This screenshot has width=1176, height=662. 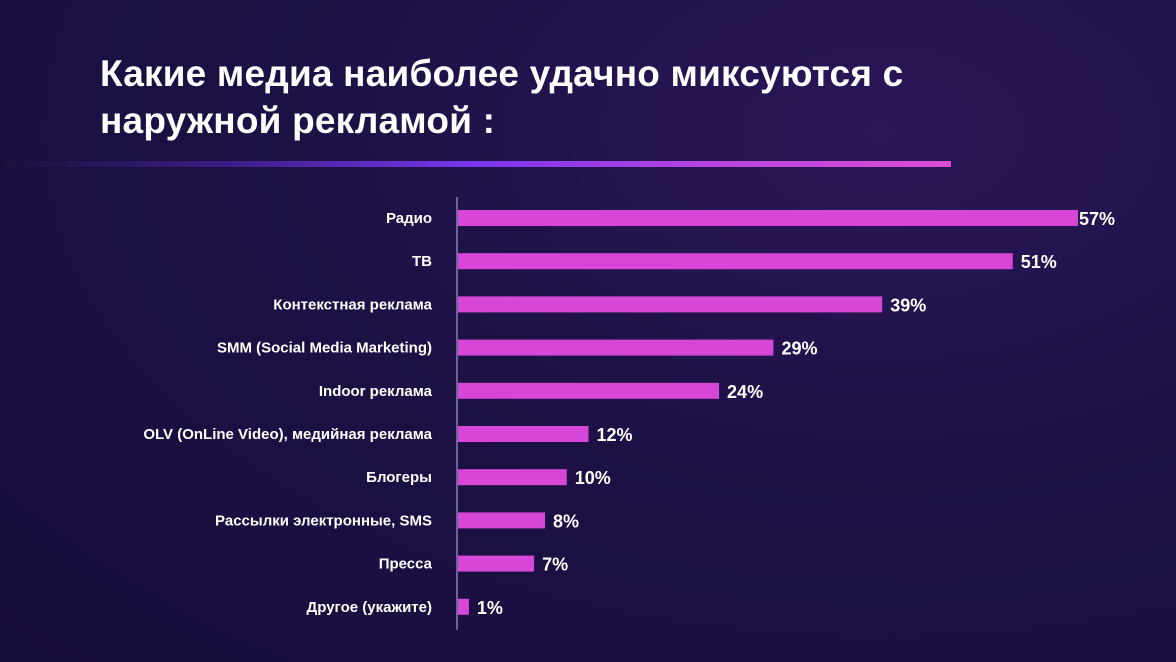 I want to click on category-label: Indoor реклама, so click(x=376, y=391).